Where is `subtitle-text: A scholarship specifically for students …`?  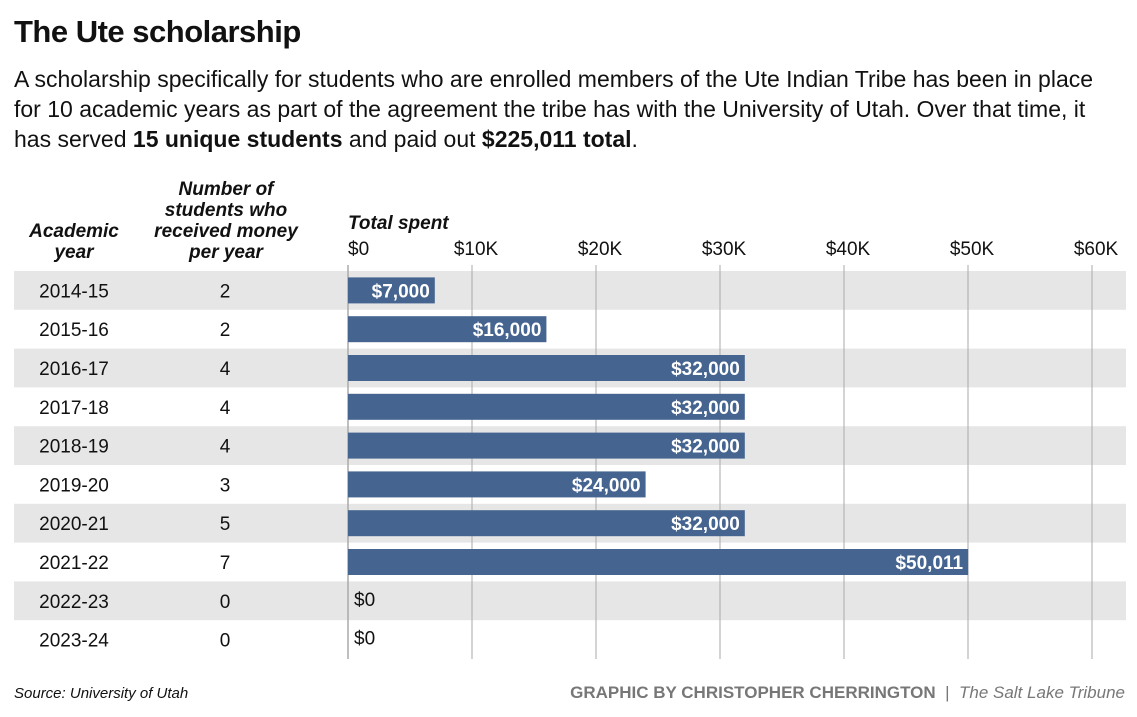
subtitle-text: A scholarship specifically for students … is located at coordinates (554, 109).